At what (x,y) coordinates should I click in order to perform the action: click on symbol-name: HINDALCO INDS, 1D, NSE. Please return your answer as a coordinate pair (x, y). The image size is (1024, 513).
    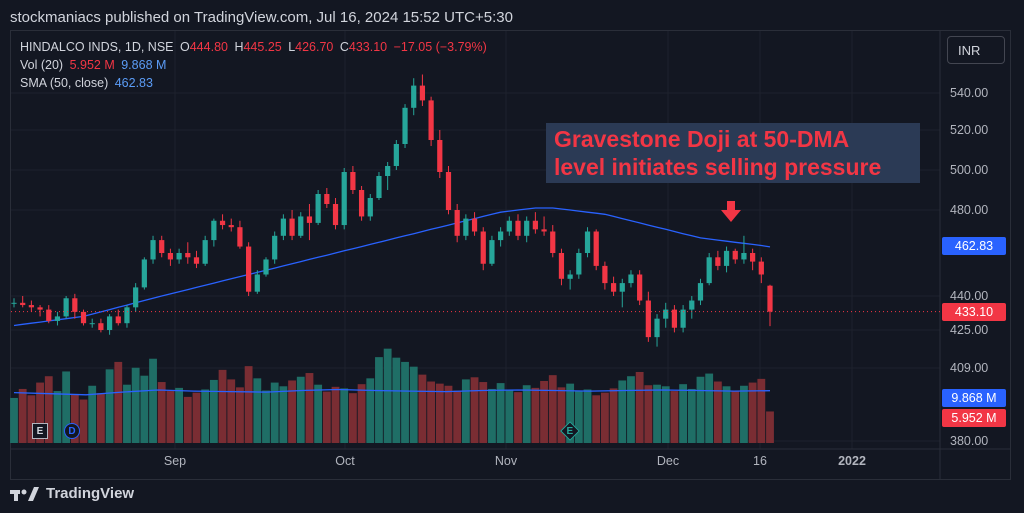
    Looking at the image, I should click on (97, 47).